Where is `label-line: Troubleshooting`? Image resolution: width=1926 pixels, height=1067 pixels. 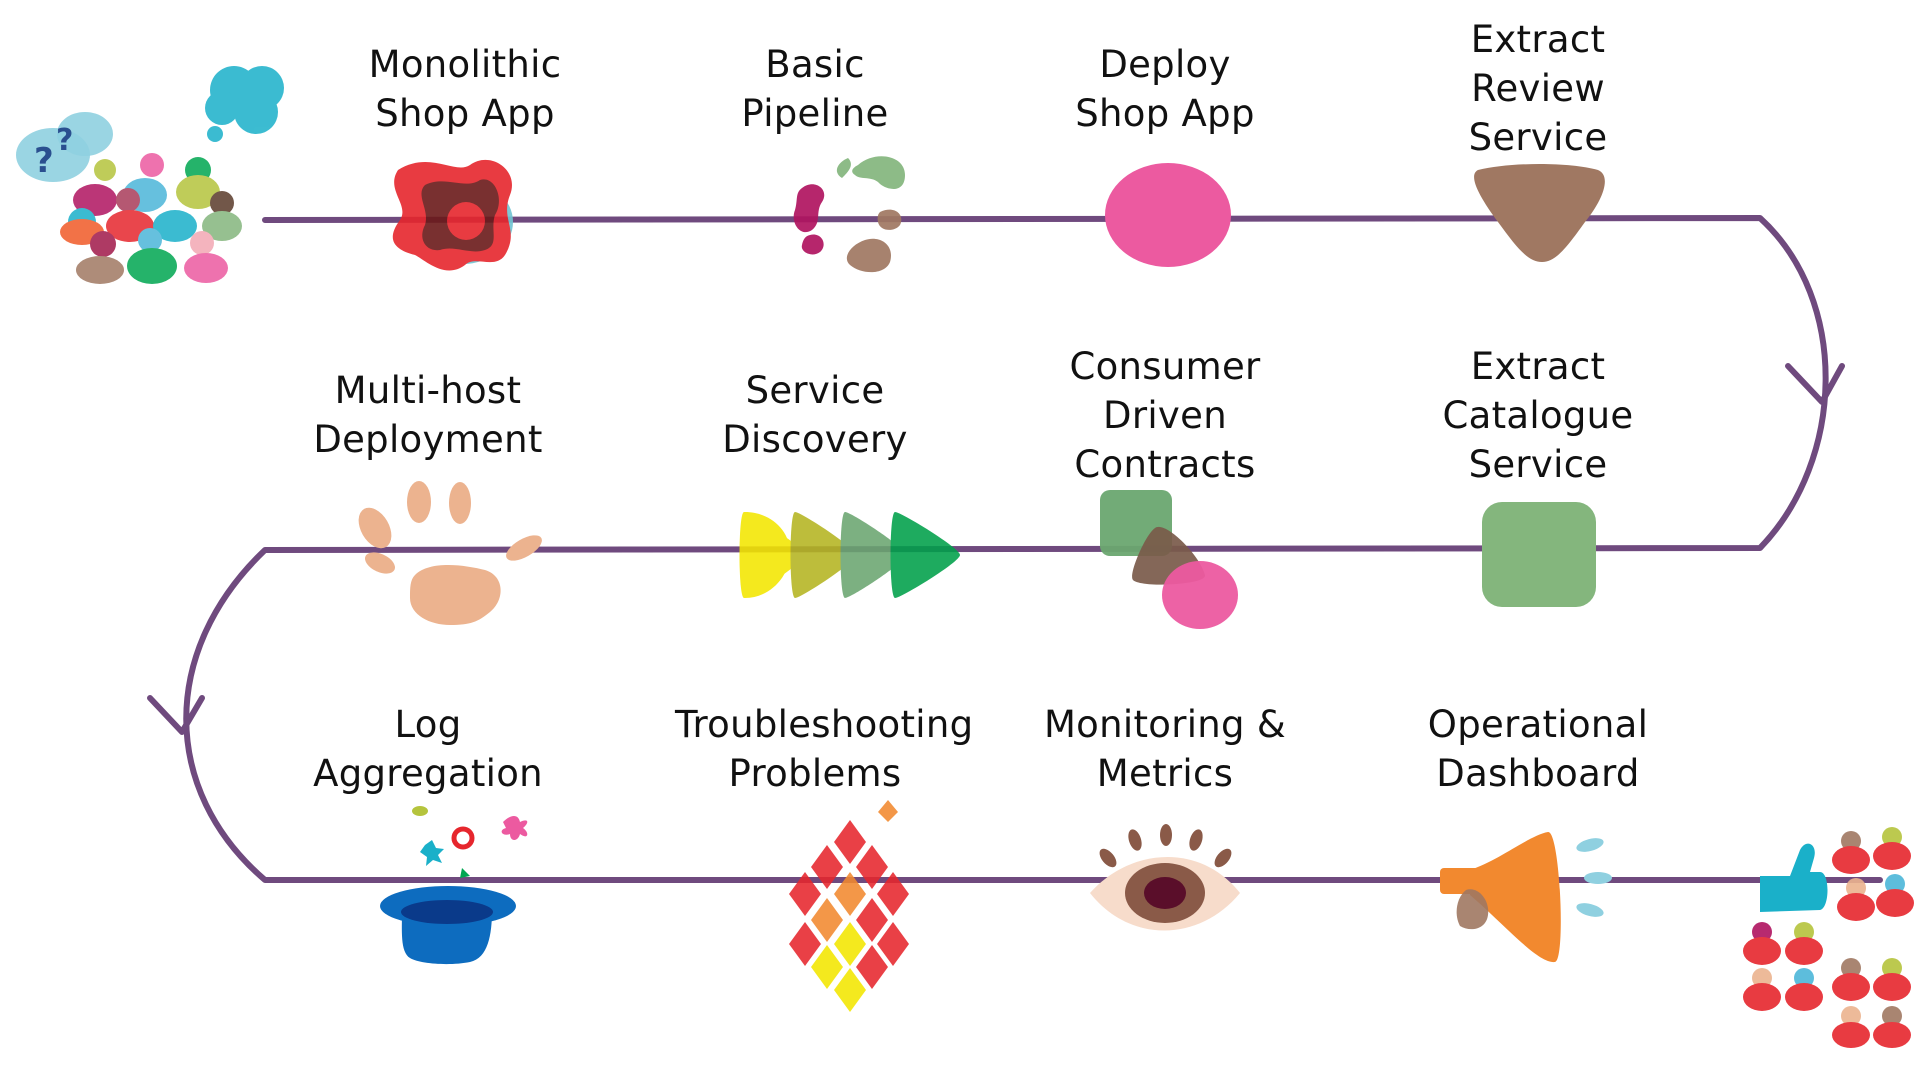 label-line: Troubleshooting is located at coordinates (824, 724).